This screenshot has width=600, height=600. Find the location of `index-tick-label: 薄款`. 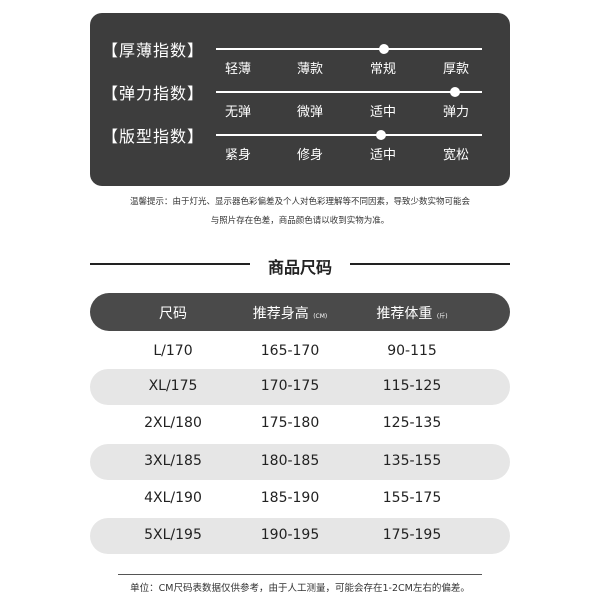

index-tick-label: 薄款 is located at coordinates (309, 69).